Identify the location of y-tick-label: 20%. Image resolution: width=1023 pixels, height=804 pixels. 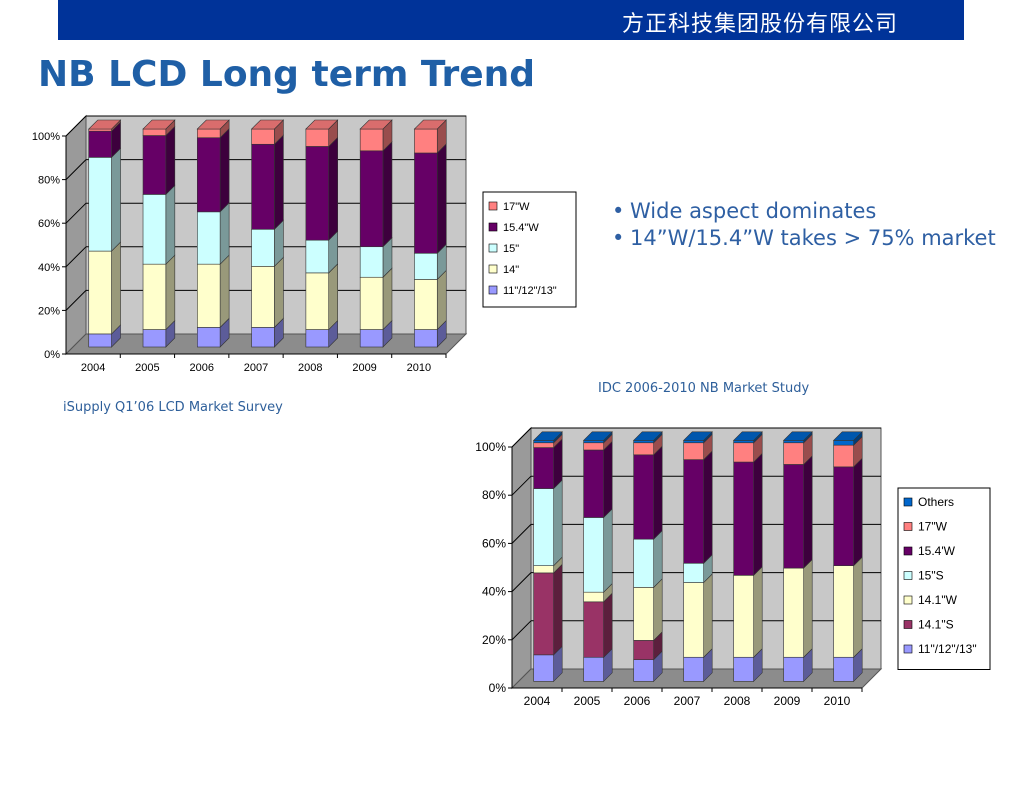
(494, 640).